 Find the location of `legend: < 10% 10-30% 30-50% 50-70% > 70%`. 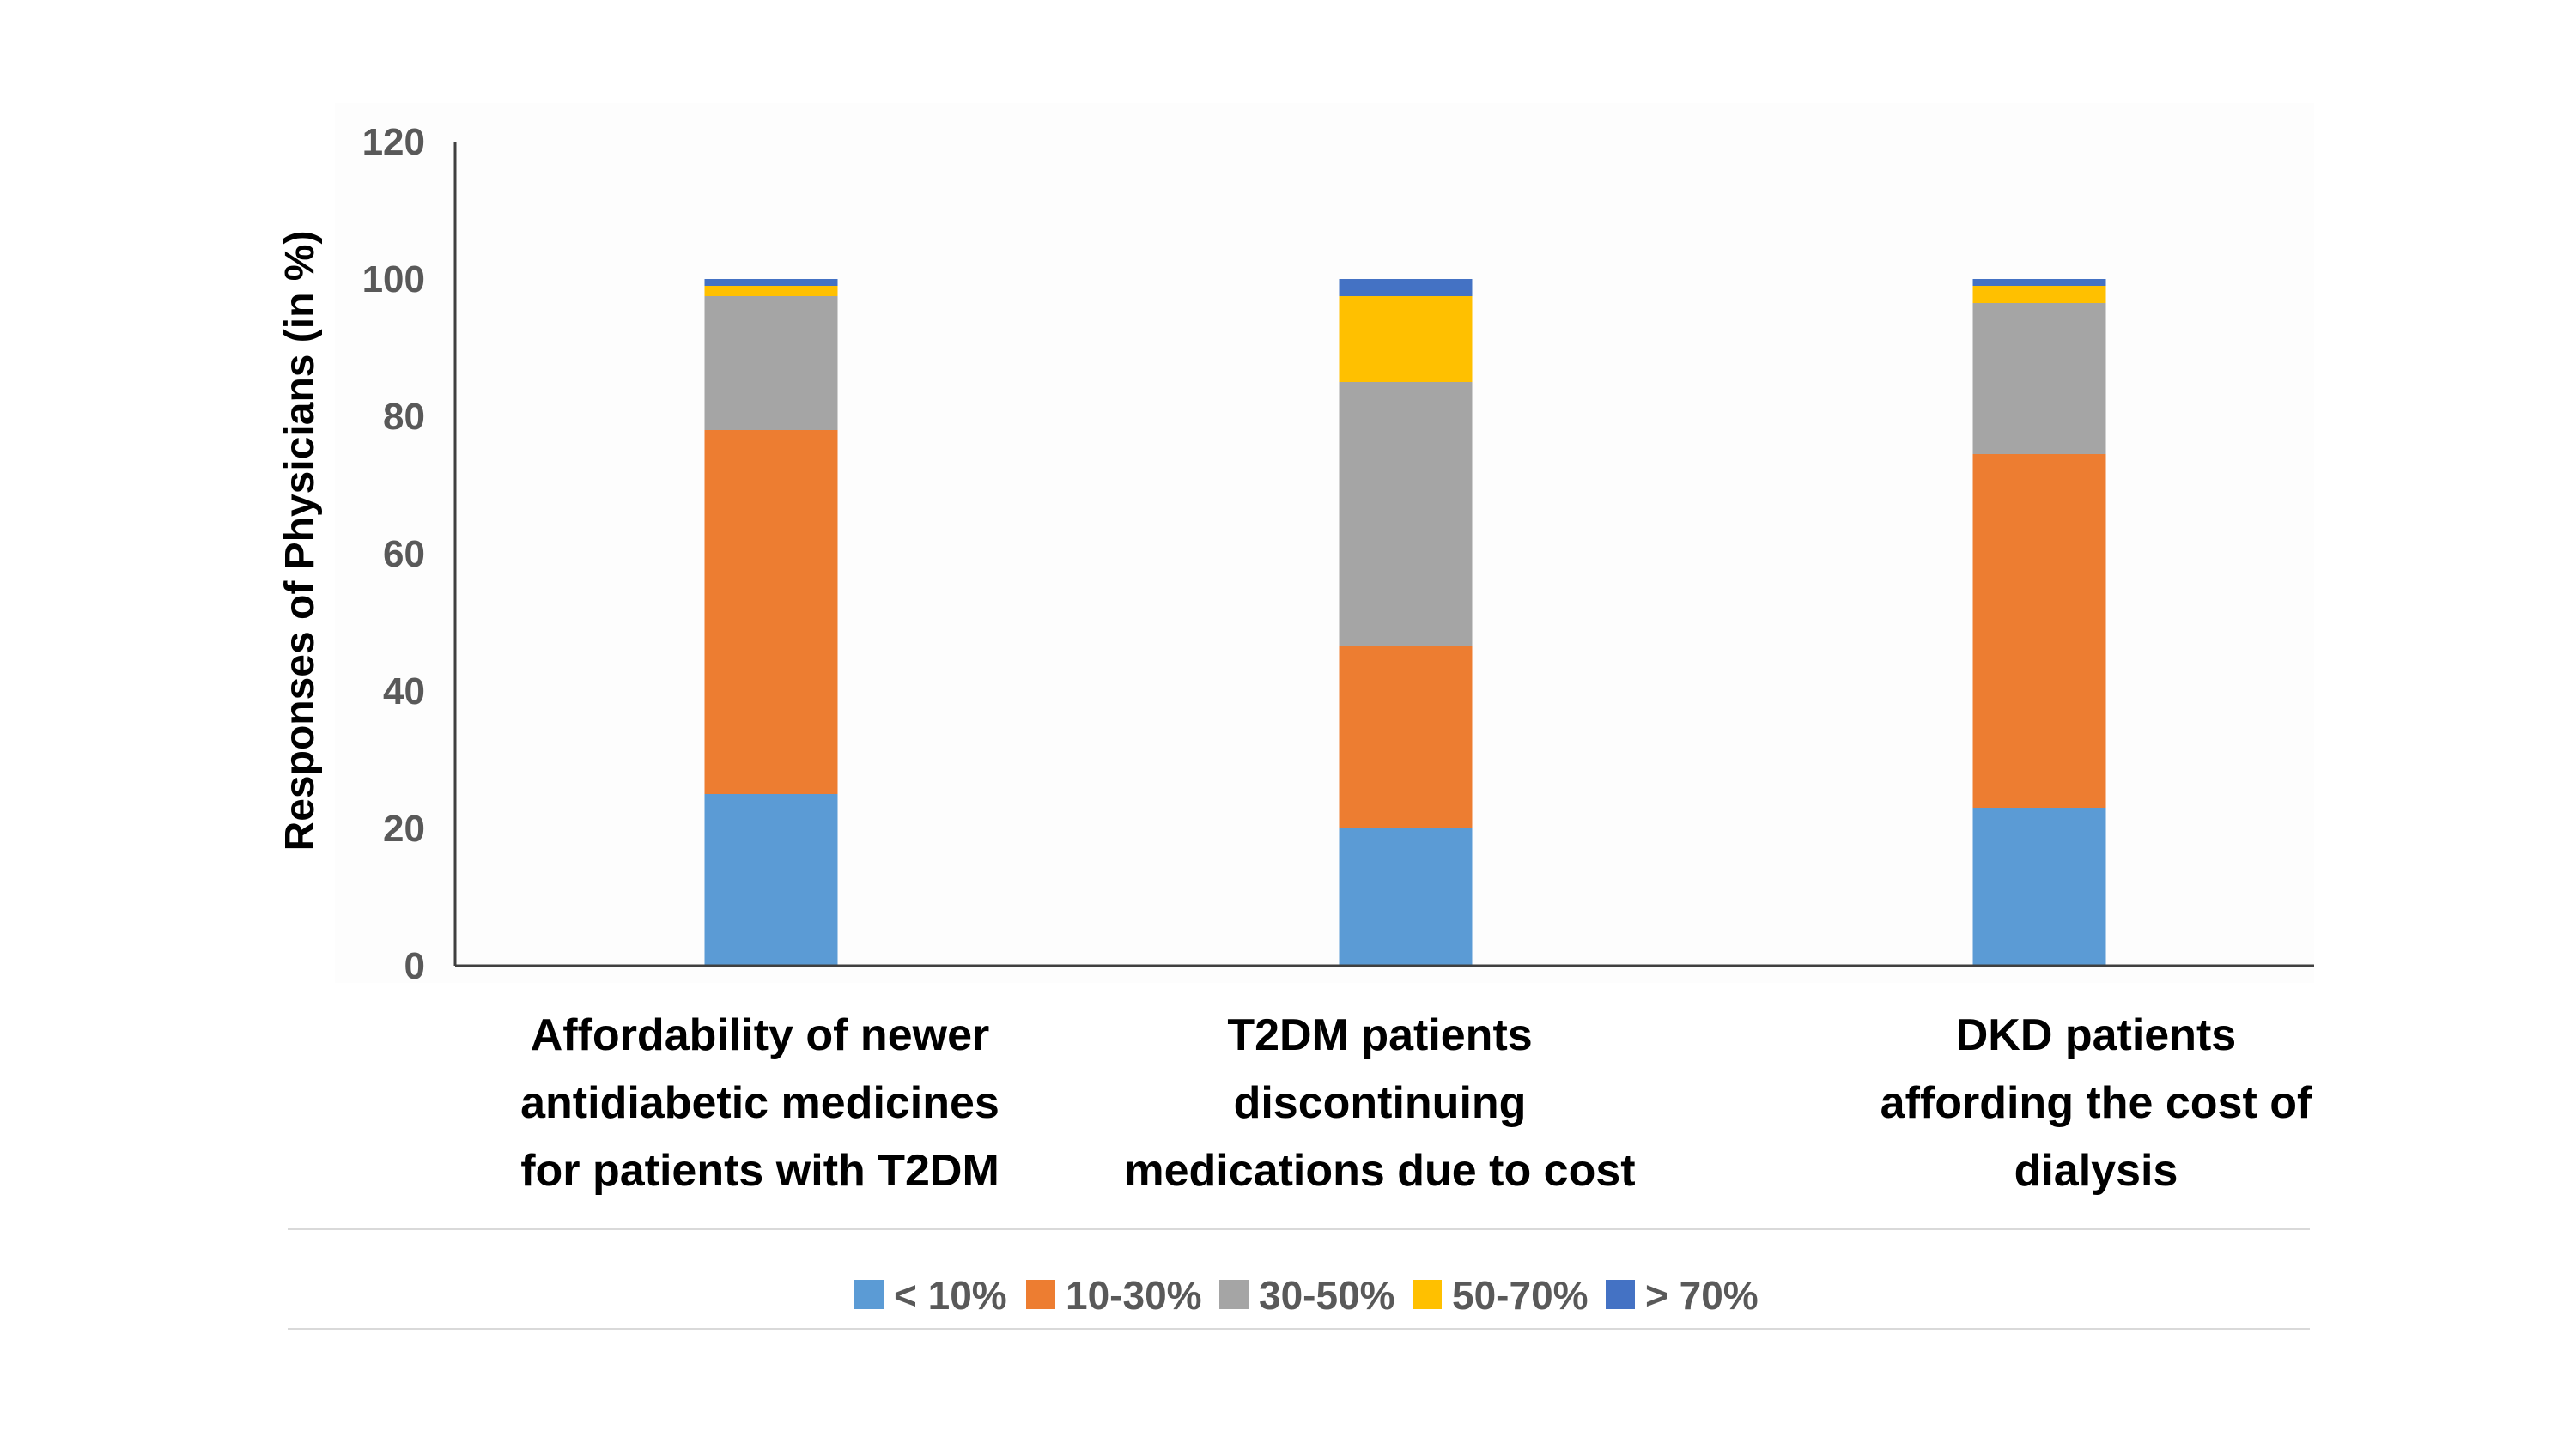

legend: < 10% 10-30% 30-50% 50-70% > 70% is located at coordinates (1306, 1295).